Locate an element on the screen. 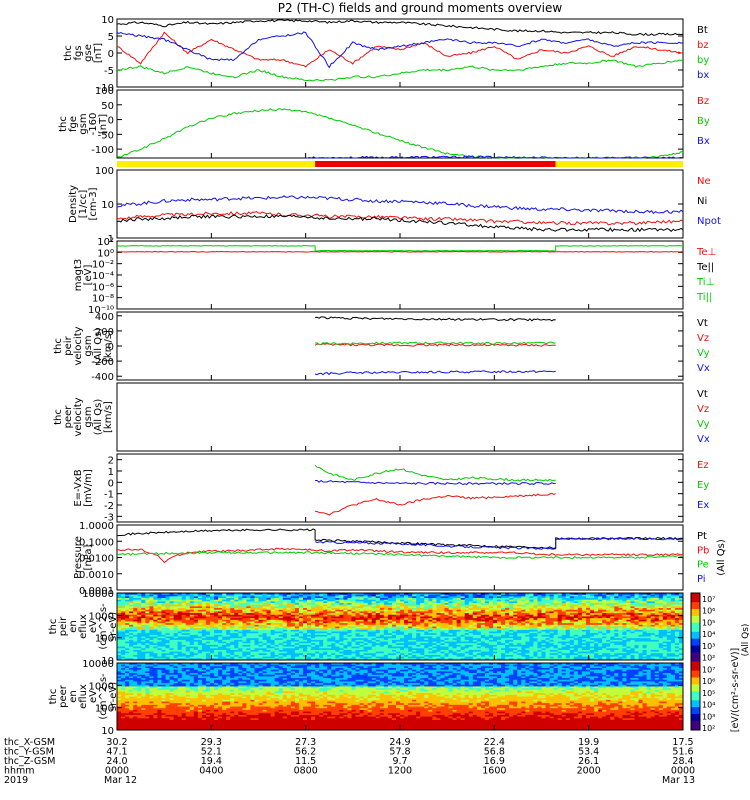  series-line-Ez is located at coordinates (435, 504).